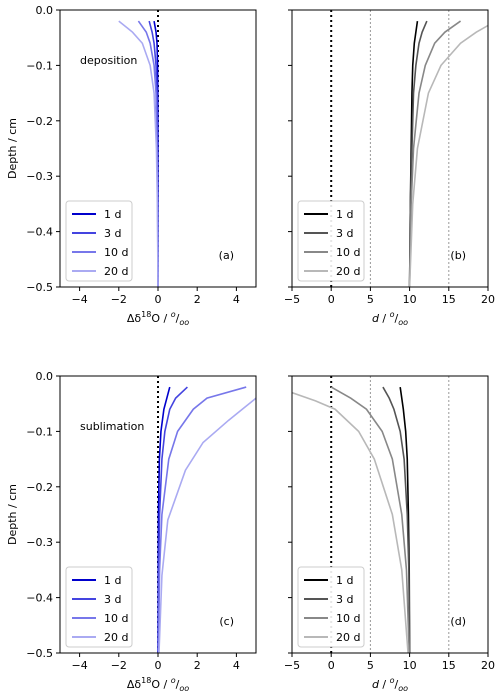 The image size is (500, 696). What do you see at coordinates (108, 60) in the screenshot?
I see `annotation-label: deposition` at bounding box center [108, 60].